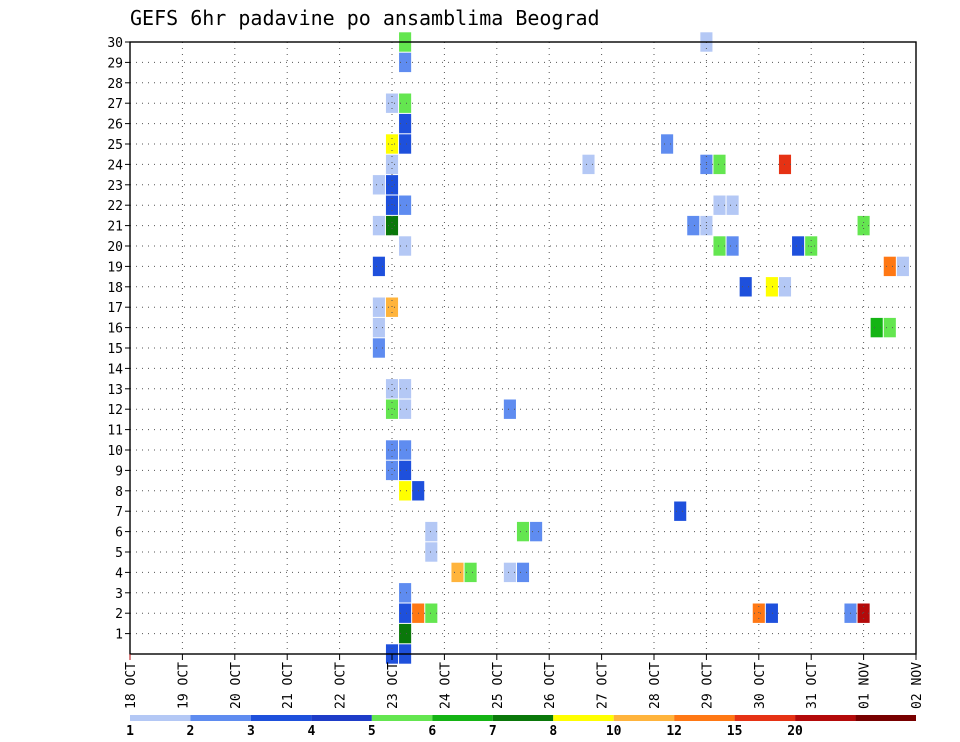 The image size is (960, 742). Describe the element at coordinates (341, 685) in the screenshot. I see `x-tick-label: 22 OCT` at that location.